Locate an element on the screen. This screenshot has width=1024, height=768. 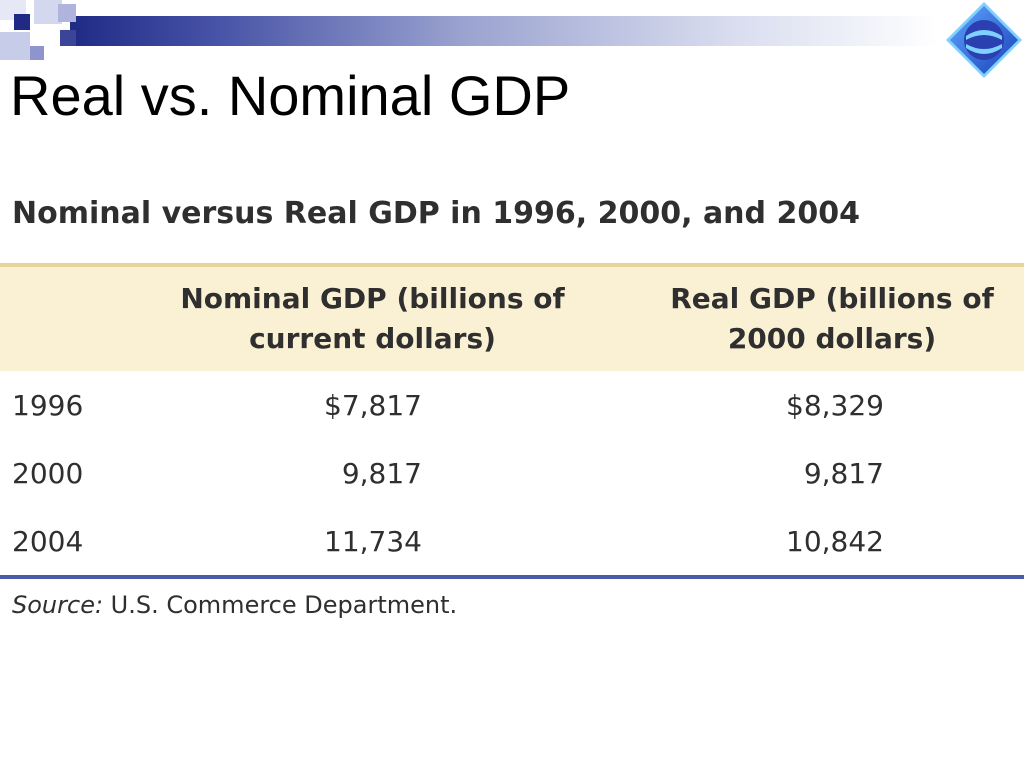
table-bottom-rule is located at coordinates (512, 577).